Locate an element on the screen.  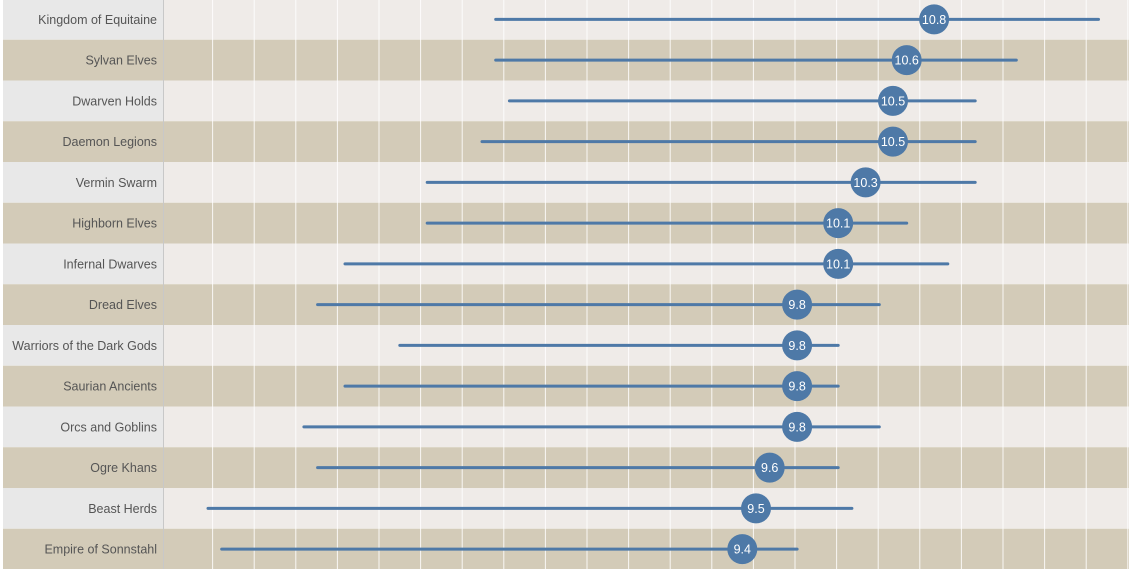
row-label: Highborn Elves is located at coordinates (114, 224).